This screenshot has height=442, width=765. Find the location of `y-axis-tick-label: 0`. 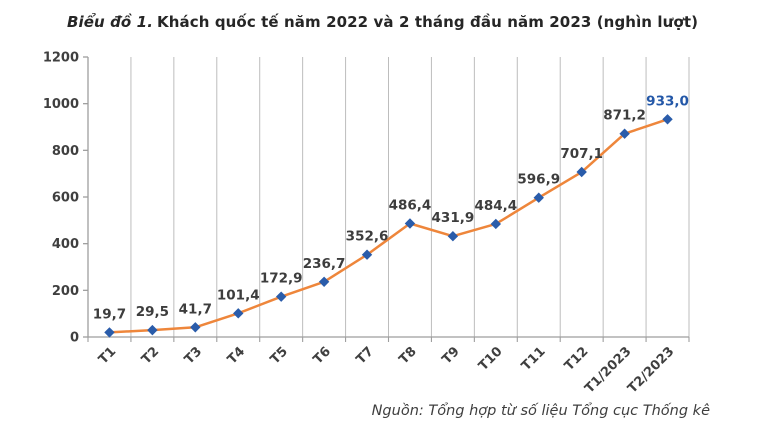

y-axis-tick-label: 0 is located at coordinates (74, 338).